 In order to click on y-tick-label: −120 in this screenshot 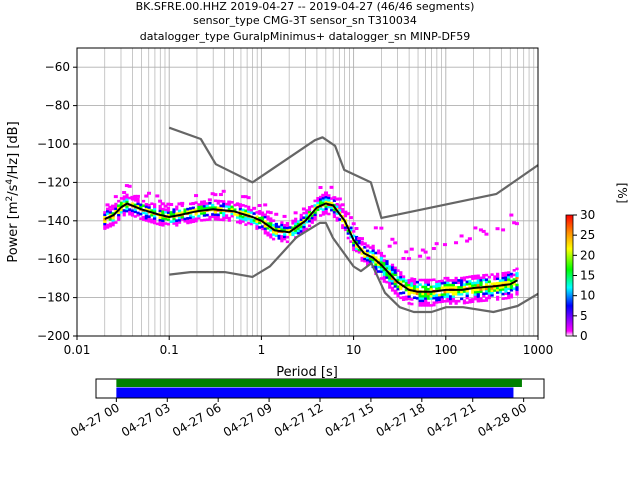, I will do `click(53, 182)`.